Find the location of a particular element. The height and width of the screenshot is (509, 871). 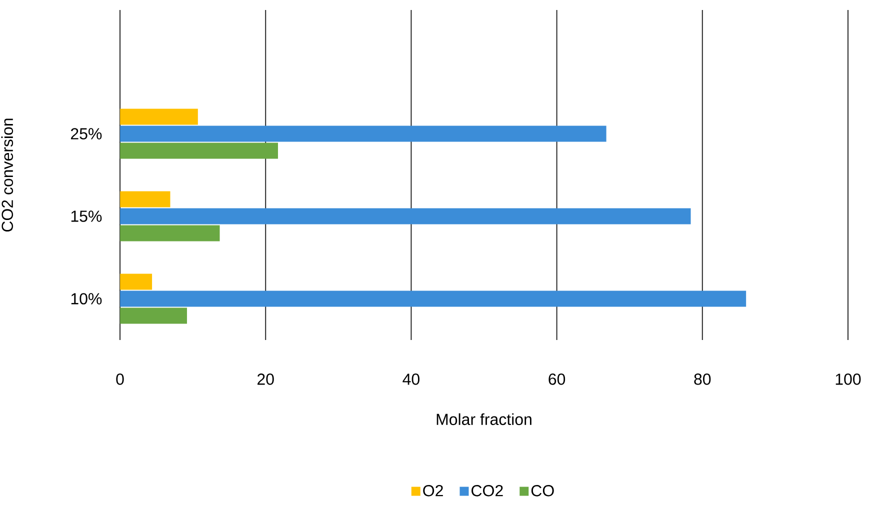

x-tick-label: 40 is located at coordinates (411, 379).